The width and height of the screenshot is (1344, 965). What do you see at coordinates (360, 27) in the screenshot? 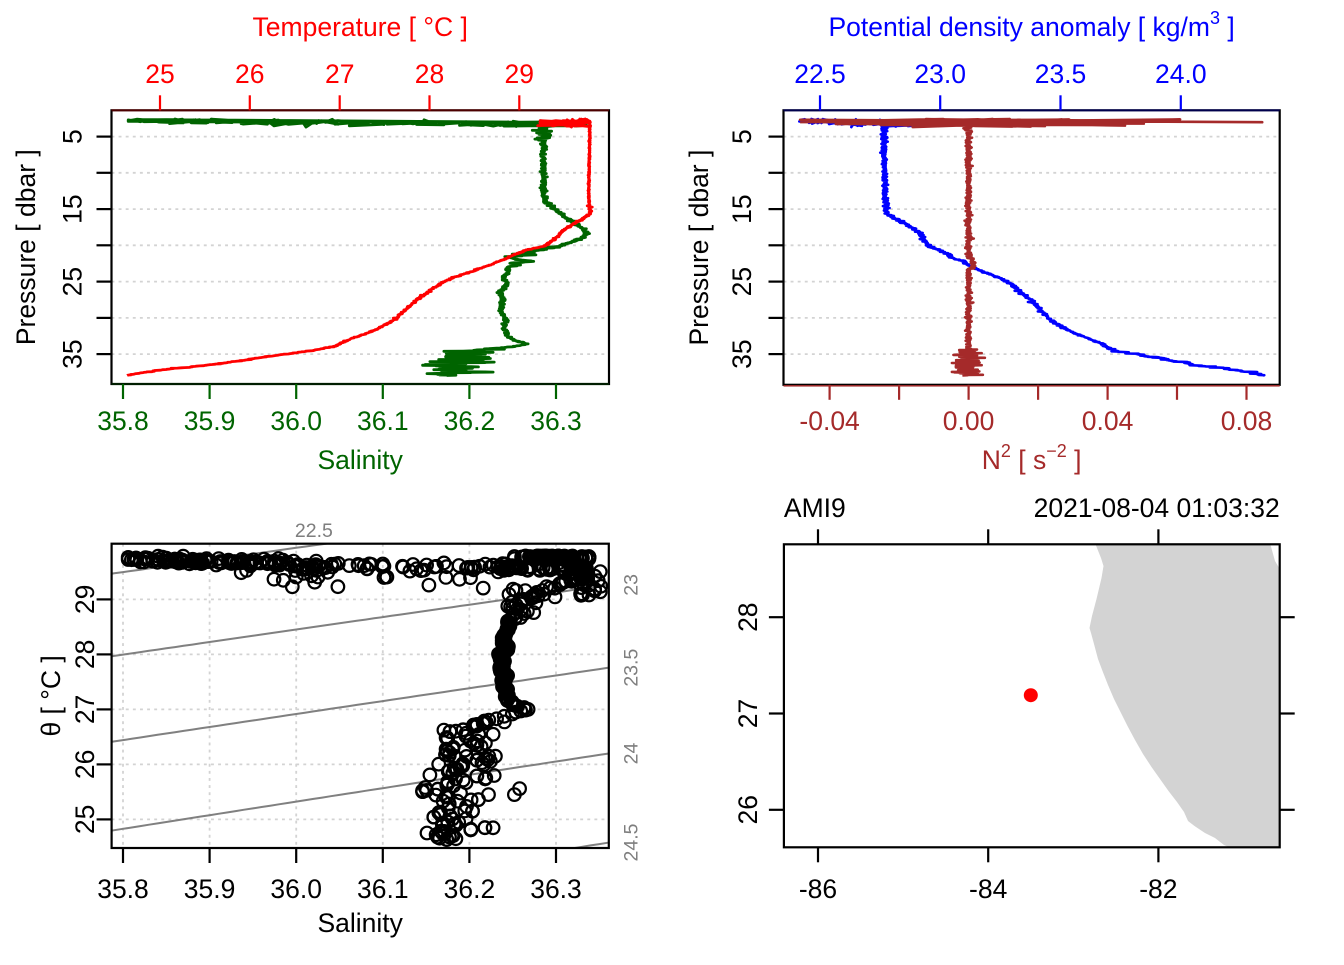
I see `svg-text: Temperature [ °C ]` at bounding box center [360, 27].